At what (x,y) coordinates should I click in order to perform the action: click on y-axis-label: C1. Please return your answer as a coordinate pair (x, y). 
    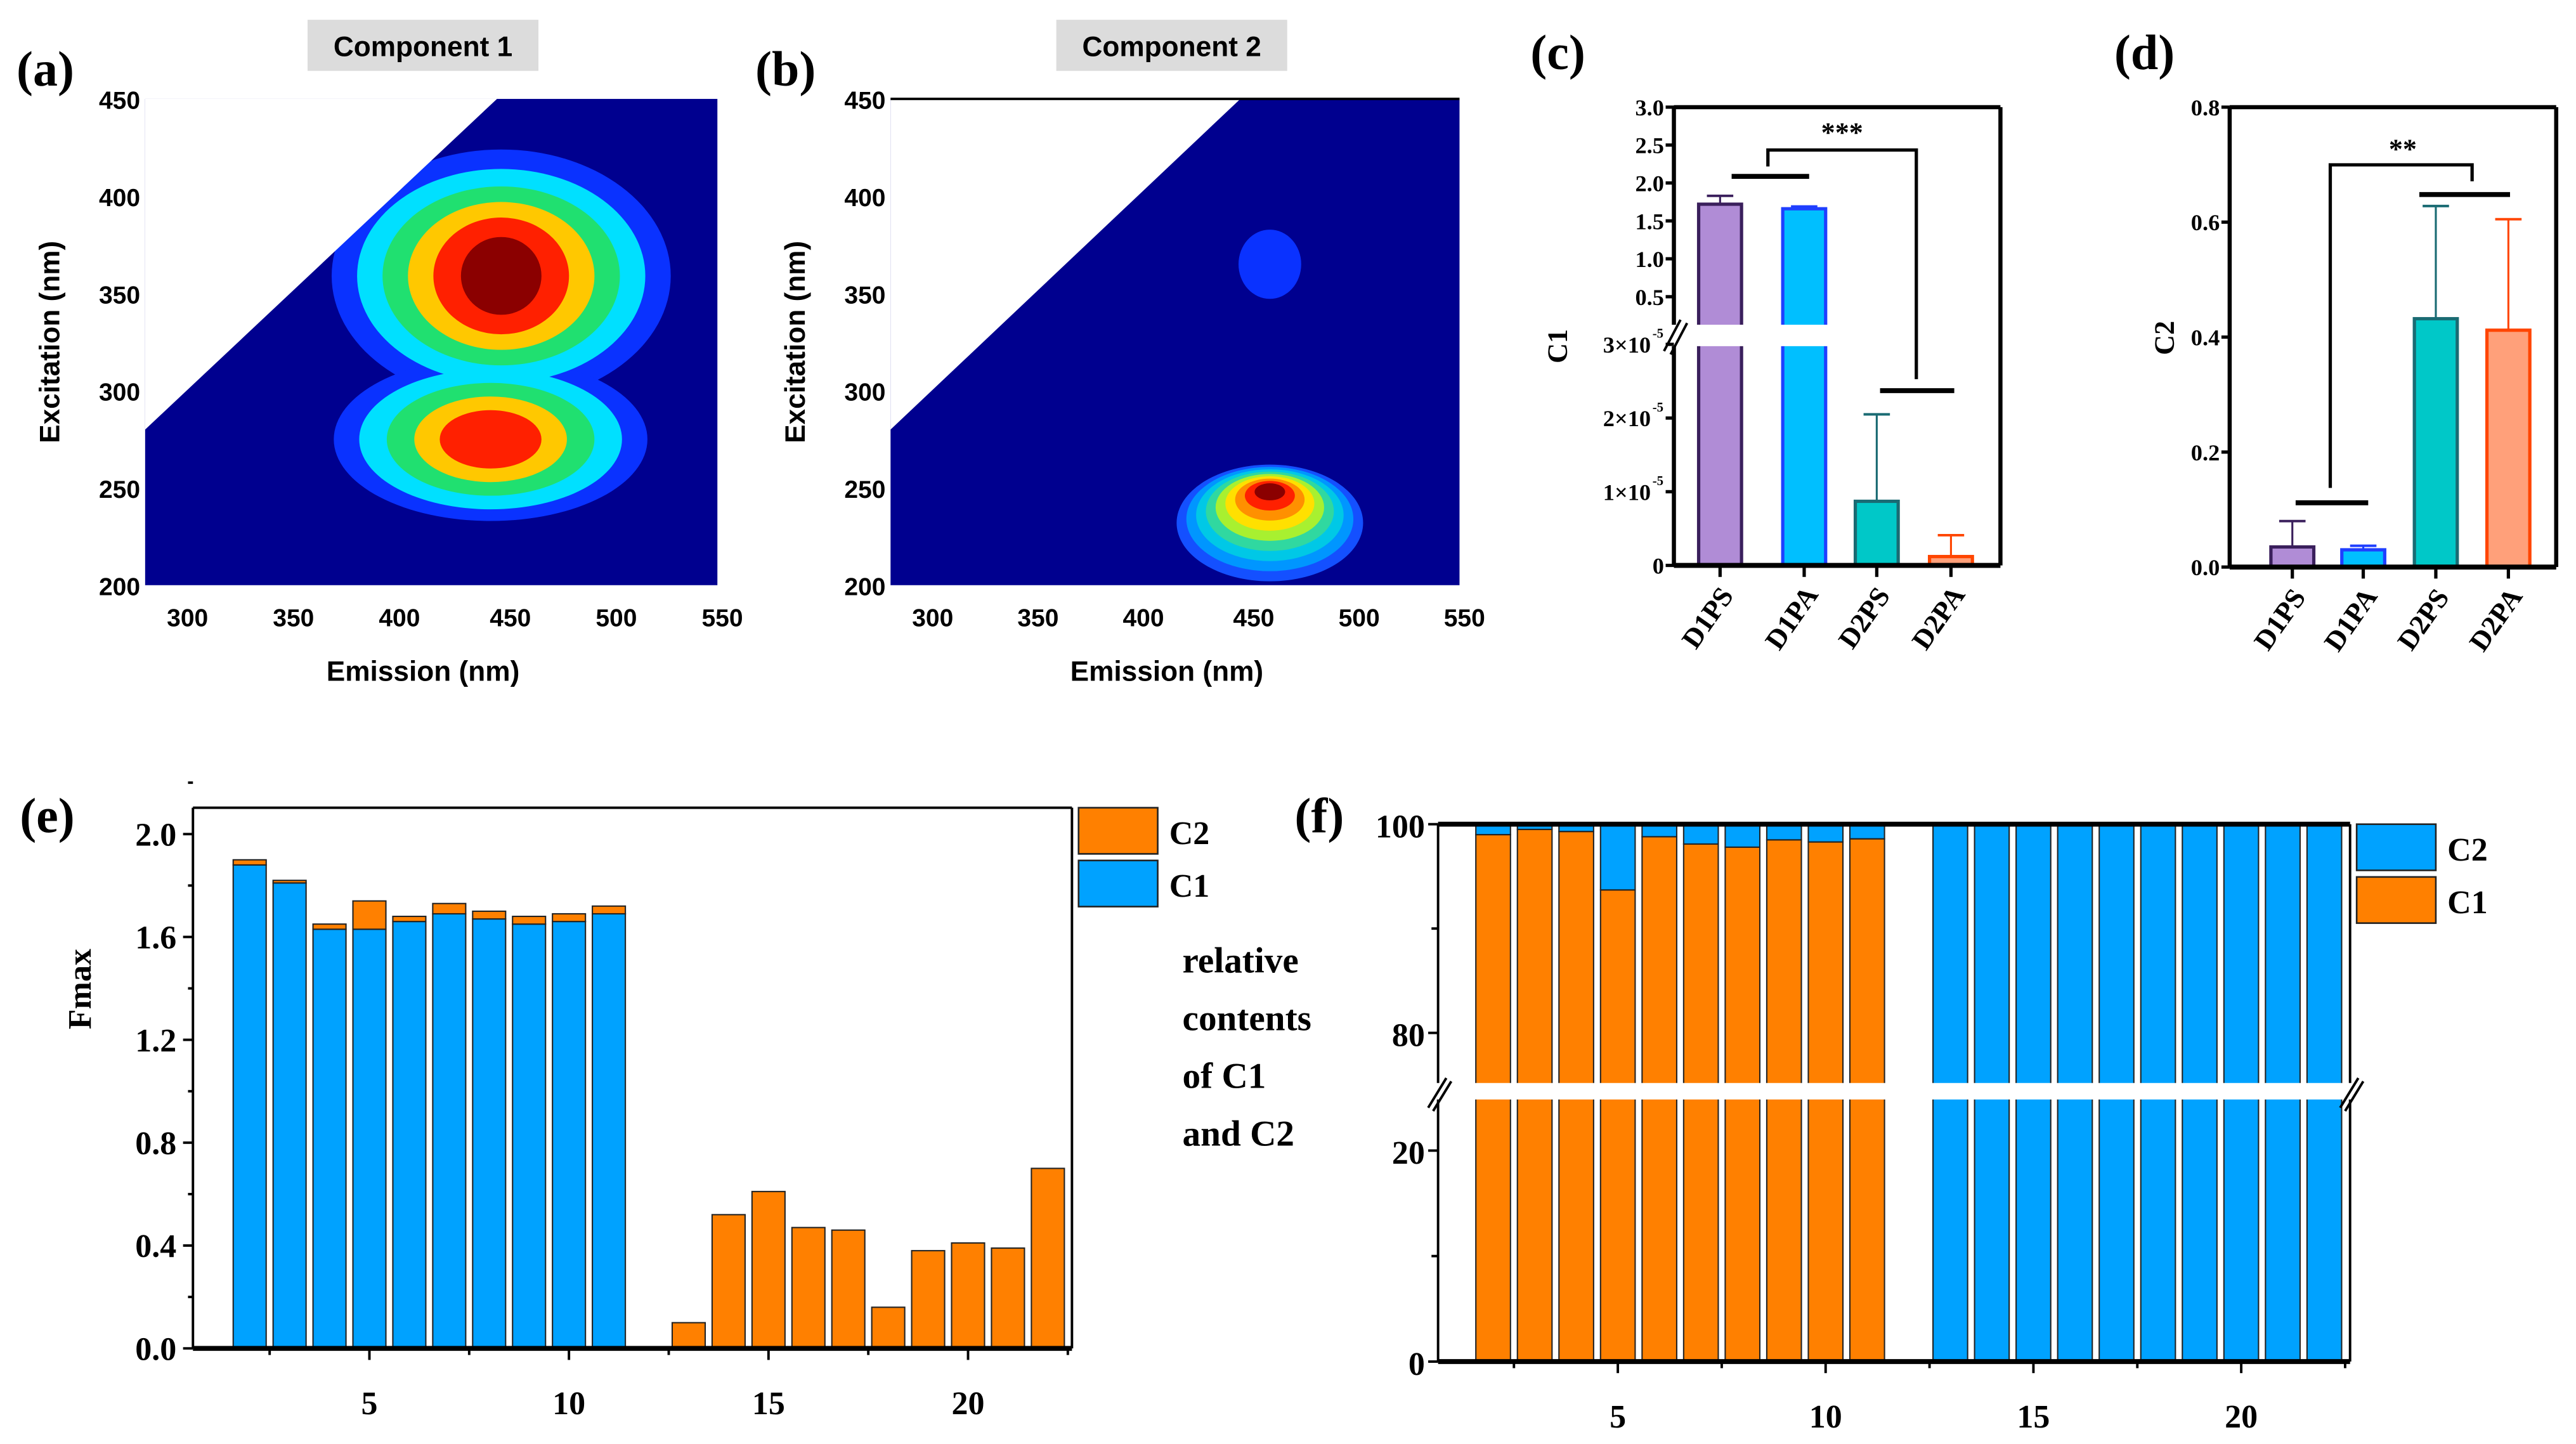
    Looking at the image, I should click on (1557, 346).